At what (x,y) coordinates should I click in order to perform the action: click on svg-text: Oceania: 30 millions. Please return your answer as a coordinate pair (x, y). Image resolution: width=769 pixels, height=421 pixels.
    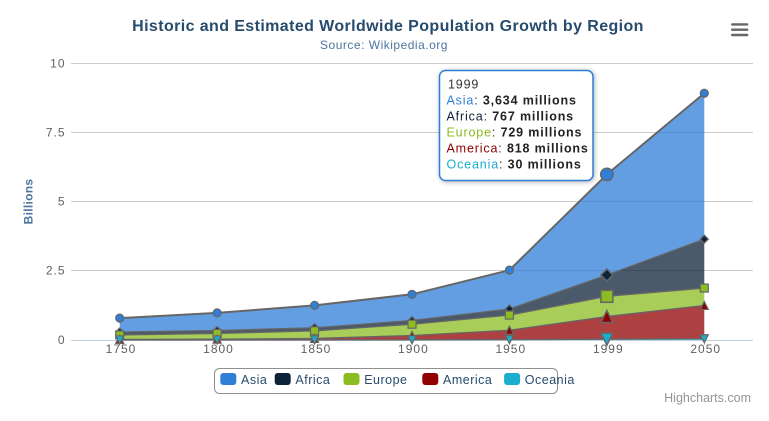
    Looking at the image, I should click on (514, 165).